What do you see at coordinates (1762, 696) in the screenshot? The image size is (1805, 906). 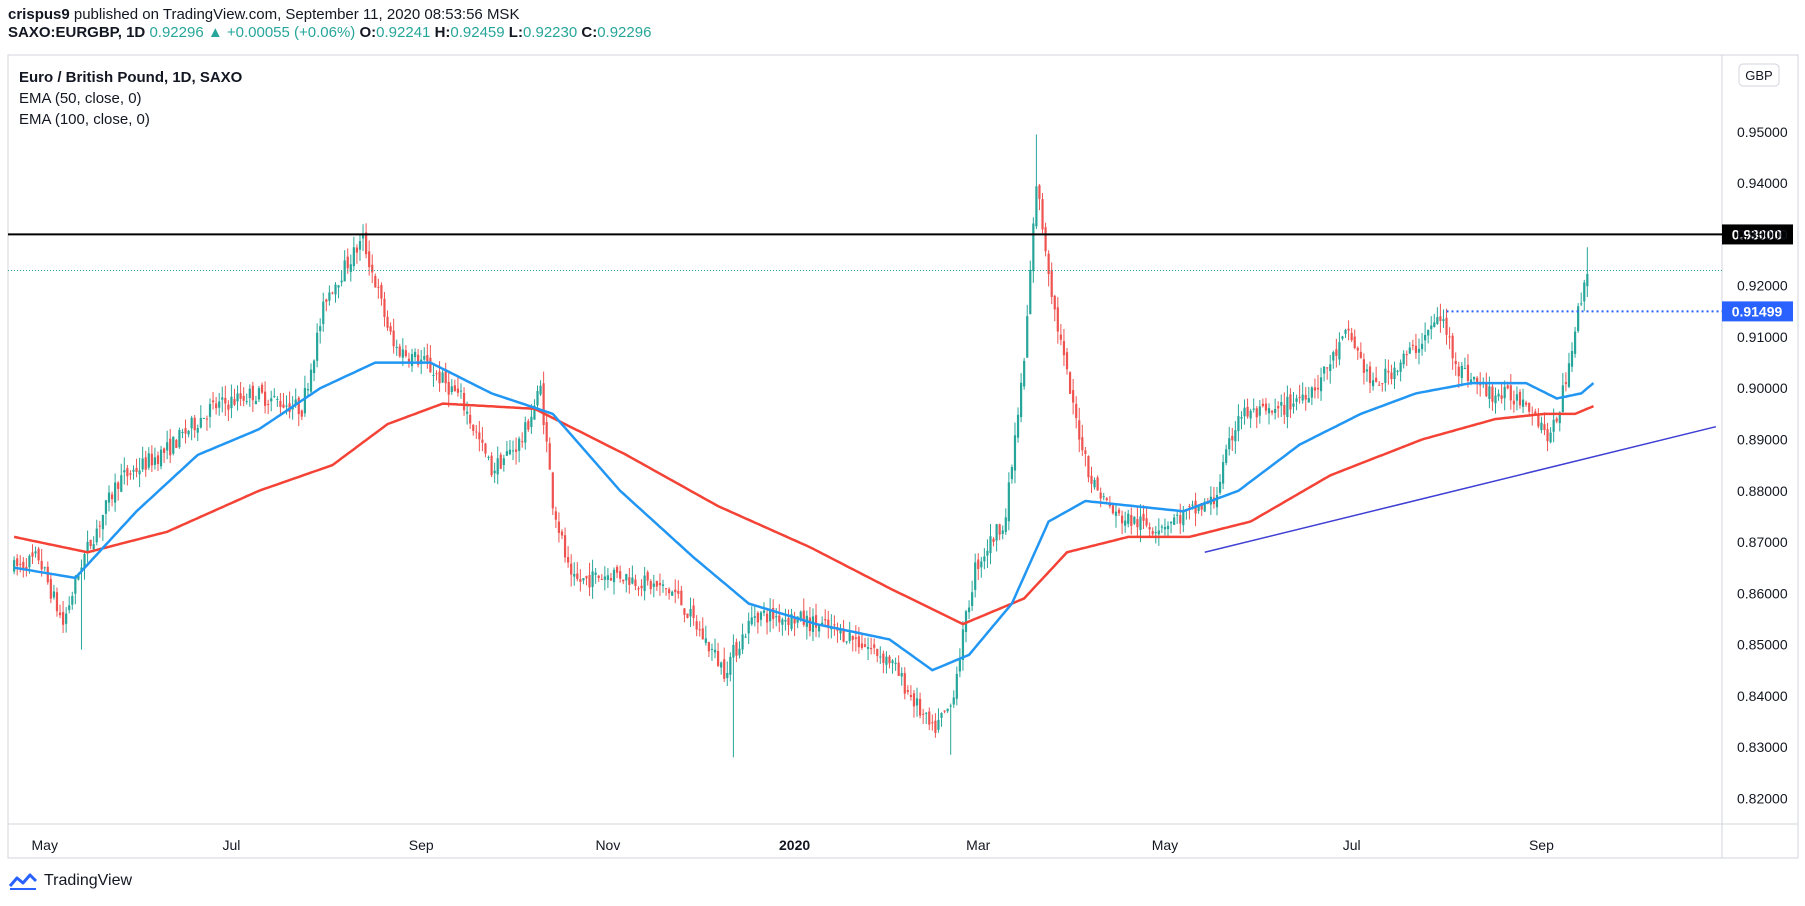 I see `price-tick-label: 0.84000` at bounding box center [1762, 696].